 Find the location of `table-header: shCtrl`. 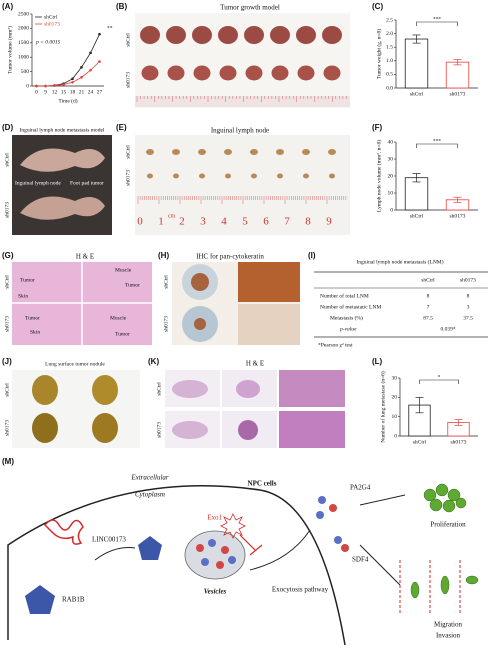

table-header: shCtrl is located at coordinates (428, 280).